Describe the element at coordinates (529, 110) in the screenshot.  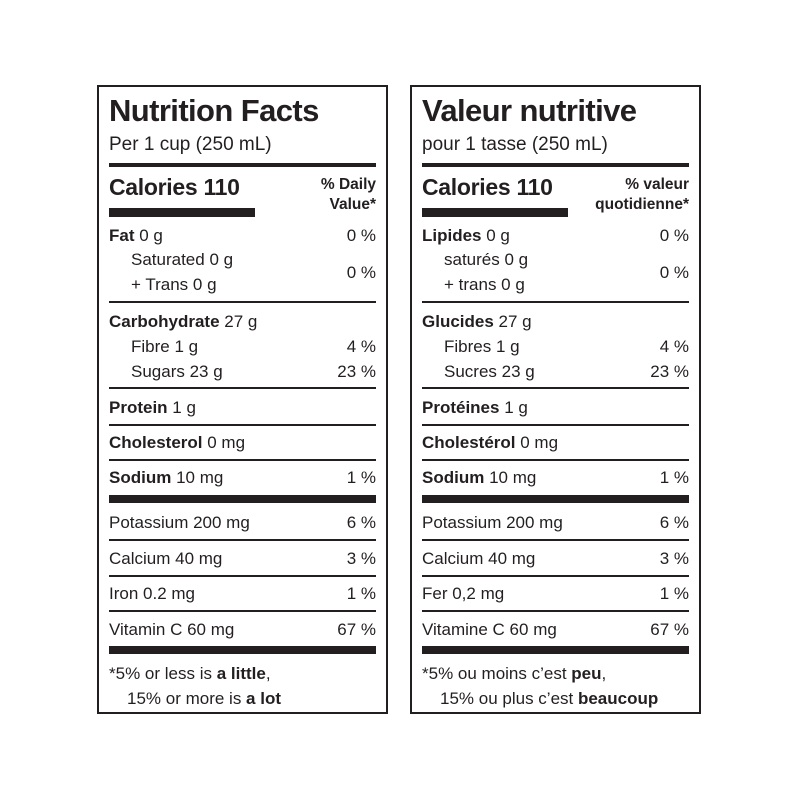
I see `label-title: Valeur nutritive` at that location.